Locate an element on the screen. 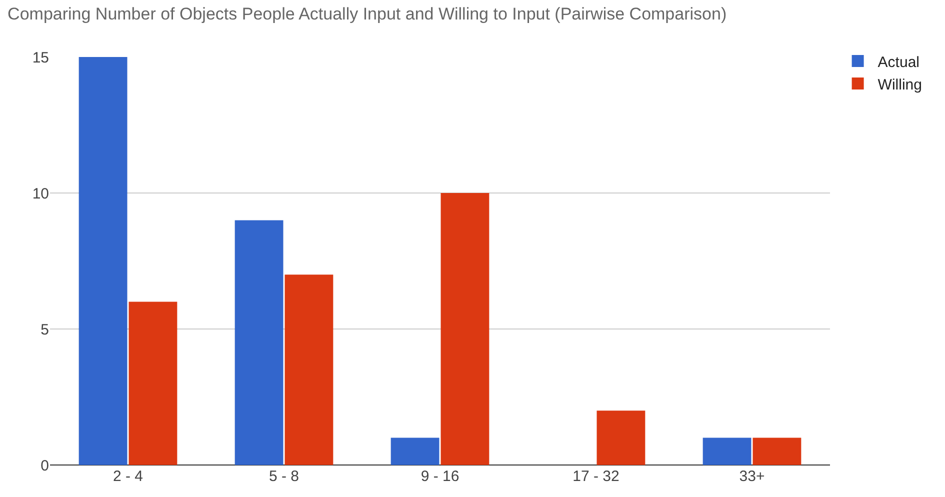 This screenshot has width=945, height=497. y-tick-label: 10 is located at coordinates (40, 193).